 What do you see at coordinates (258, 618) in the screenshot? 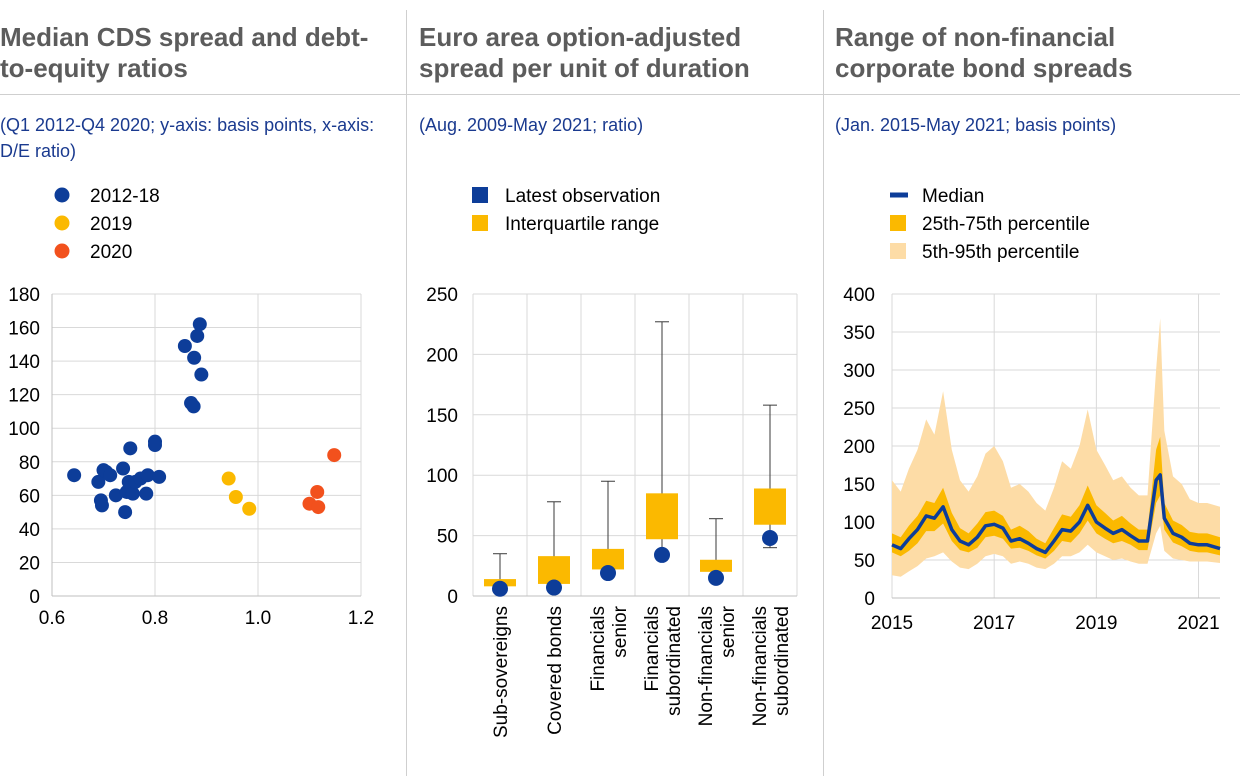
I see `x-tick-label: 1.0` at bounding box center [258, 618].